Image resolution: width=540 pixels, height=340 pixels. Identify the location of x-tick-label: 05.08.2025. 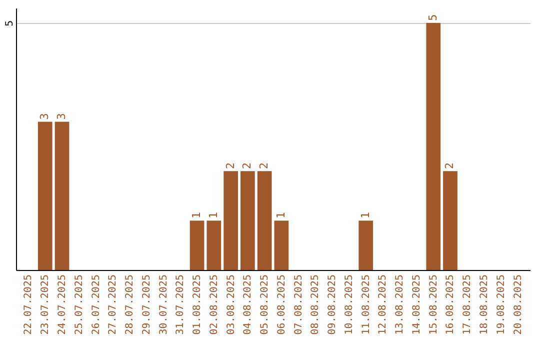
(265, 304).